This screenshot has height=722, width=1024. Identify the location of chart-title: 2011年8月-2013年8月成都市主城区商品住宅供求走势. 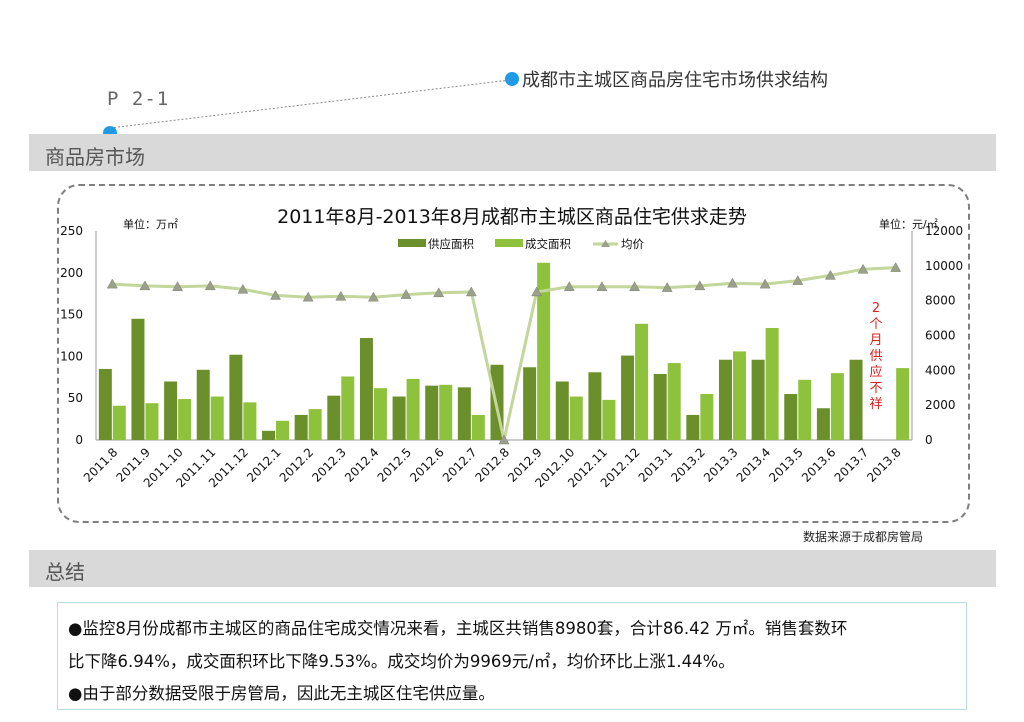
(512, 217).